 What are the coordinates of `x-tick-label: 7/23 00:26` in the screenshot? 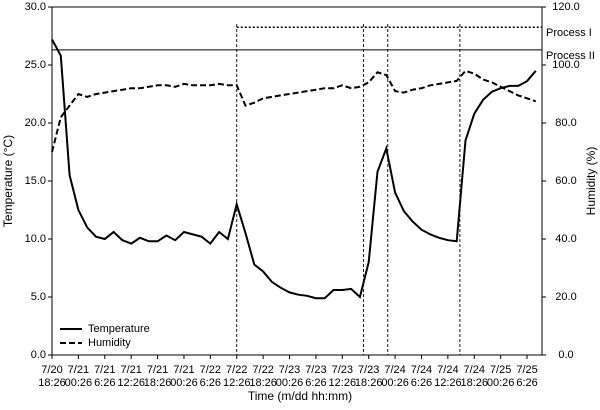 It's located at (290, 376).